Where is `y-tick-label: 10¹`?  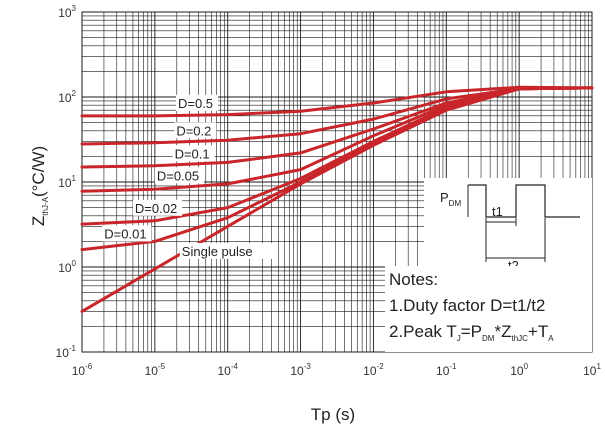 y-tick-label: 10¹ is located at coordinates (67, 182).